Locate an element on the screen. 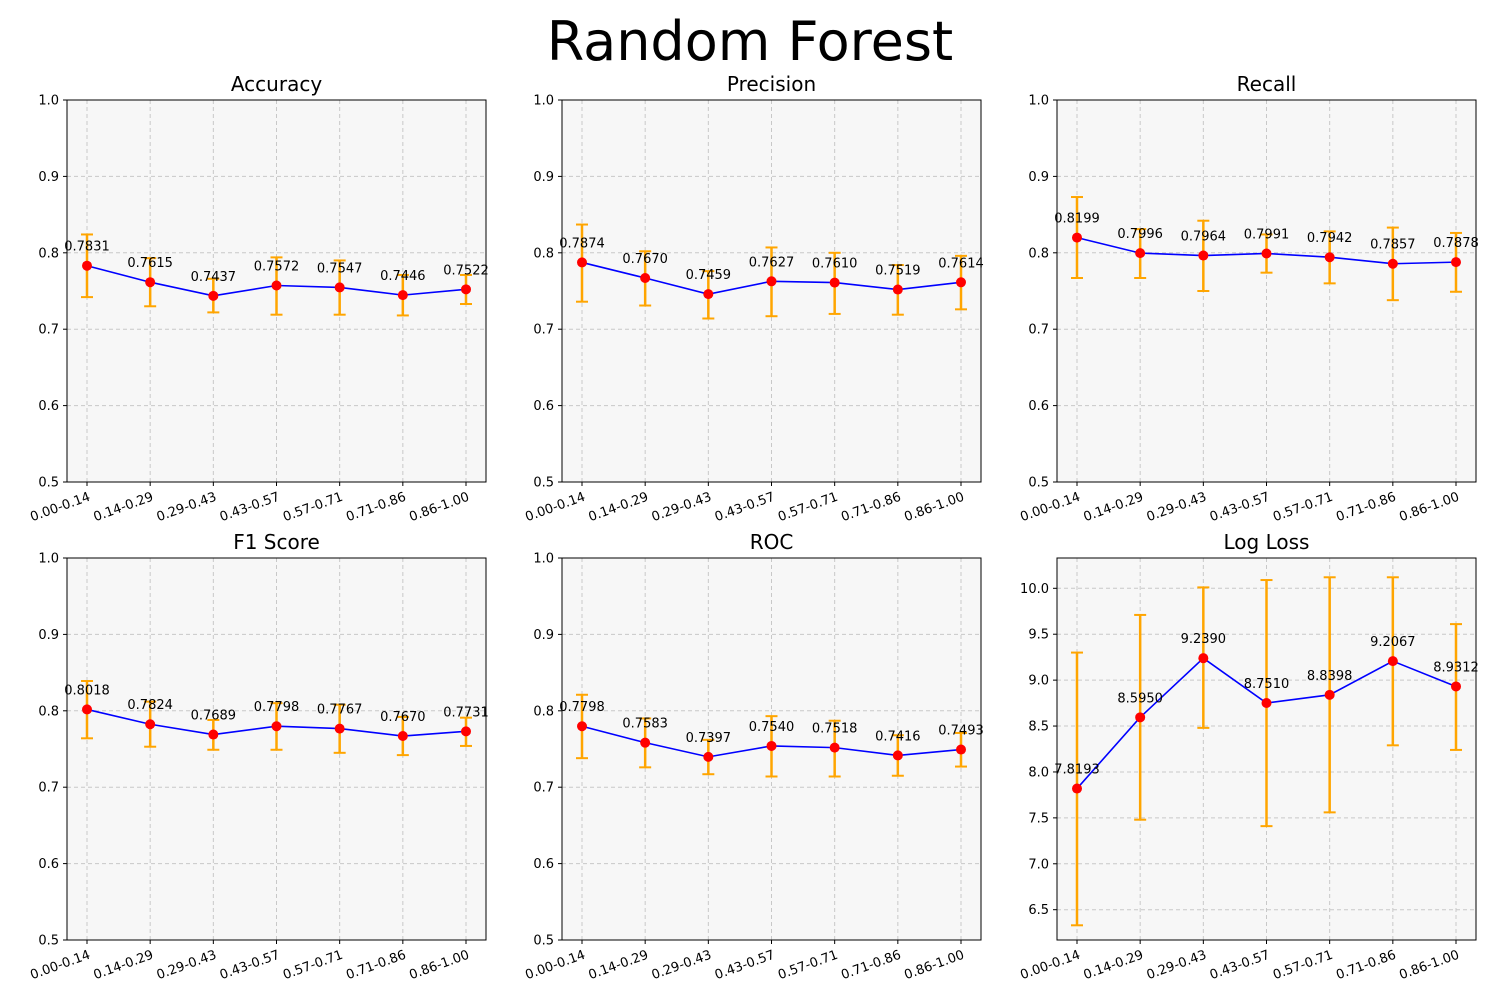 Image resolution: width=1500 pixels, height=1000 pixels. data-label: 0.7878 is located at coordinates (1456, 243).